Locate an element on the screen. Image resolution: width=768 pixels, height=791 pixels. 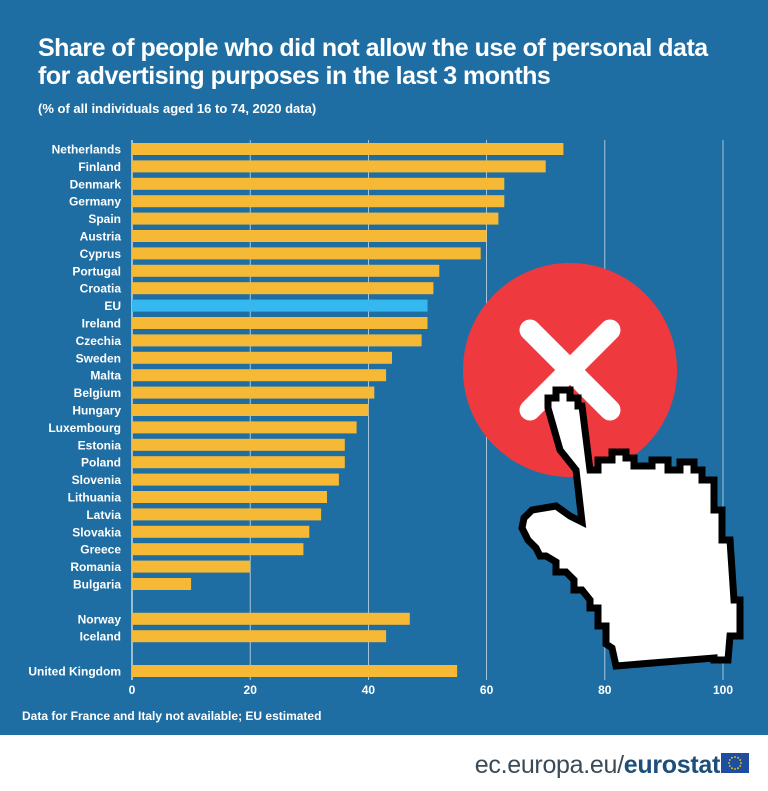
bar-poland is located at coordinates (238, 462).